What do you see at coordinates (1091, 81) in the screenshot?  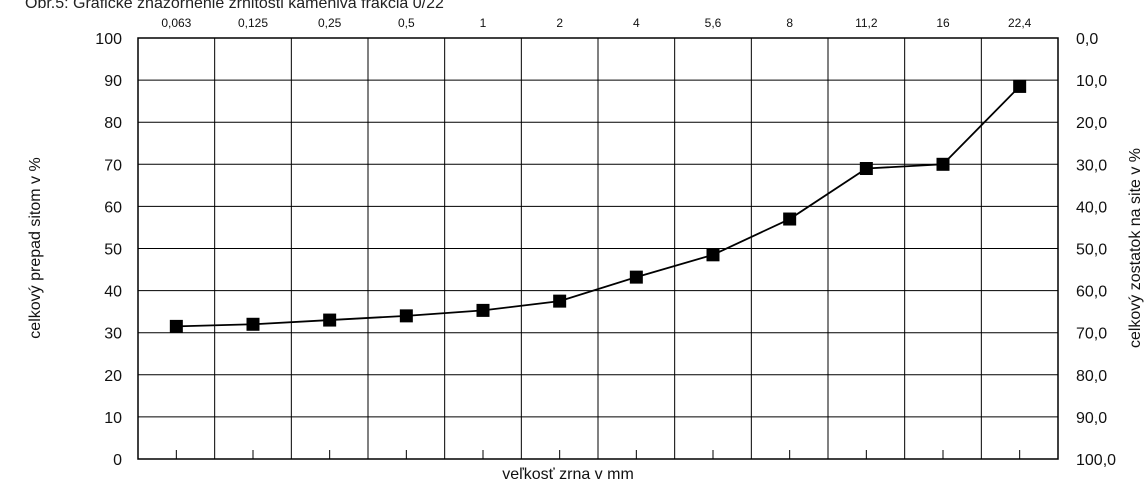 I see `y-tick-label-right: 10,0` at bounding box center [1091, 81].